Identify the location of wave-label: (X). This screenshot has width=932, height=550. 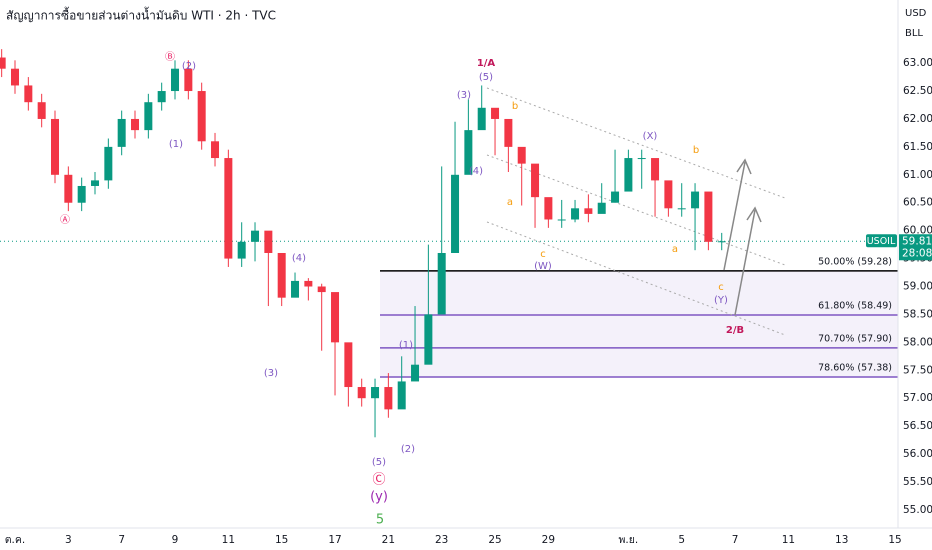
(650, 136).